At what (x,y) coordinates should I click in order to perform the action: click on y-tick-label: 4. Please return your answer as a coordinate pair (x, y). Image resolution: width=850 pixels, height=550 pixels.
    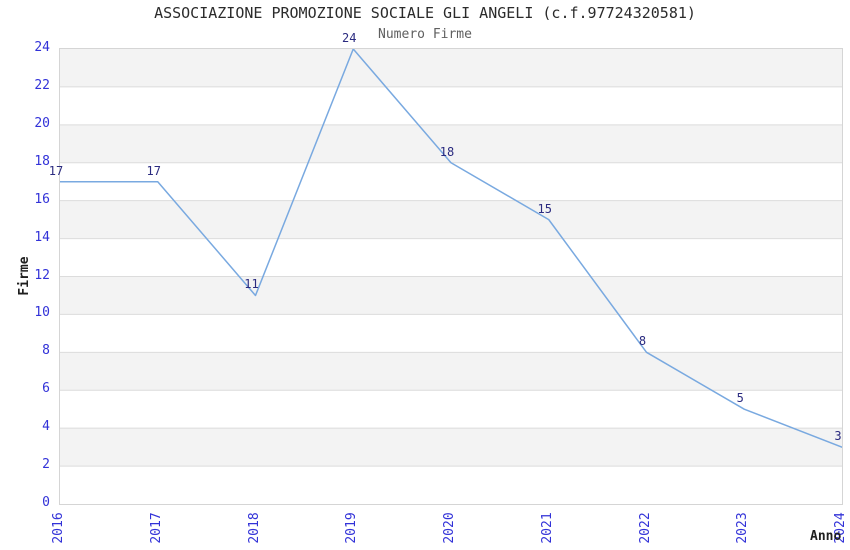
    Looking at the image, I should click on (46, 427).